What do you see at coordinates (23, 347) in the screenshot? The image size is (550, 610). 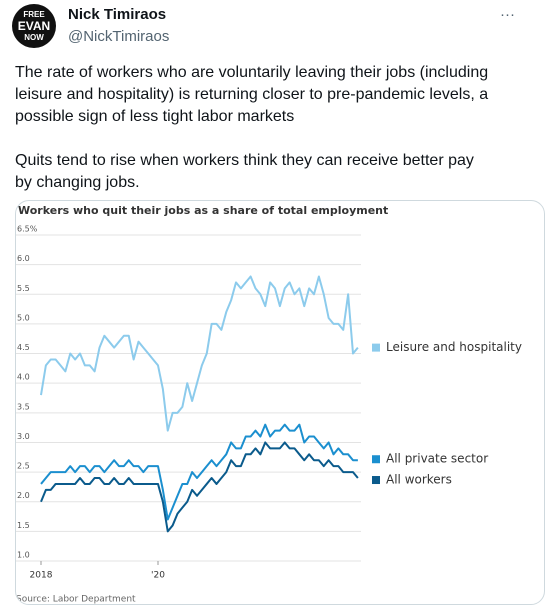 I see `y-tick-label: 4.5` at bounding box center [23, 347].